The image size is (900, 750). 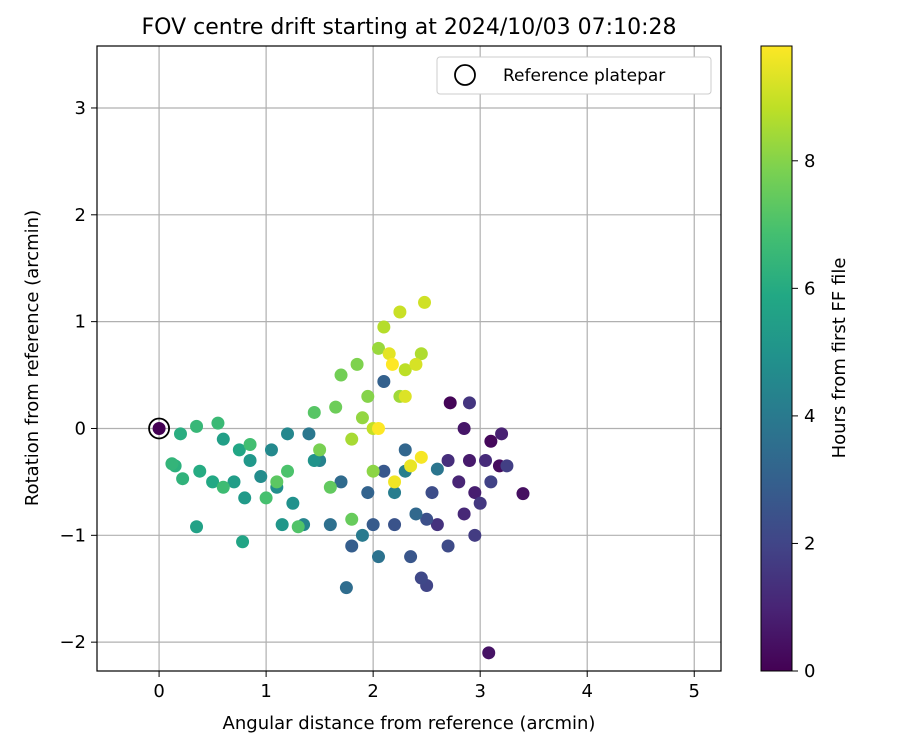 What do you see at coordinates (809, 288) in the screenshot?
I see `colorbar-tick-label: 6` at bounding box center [809, 288].